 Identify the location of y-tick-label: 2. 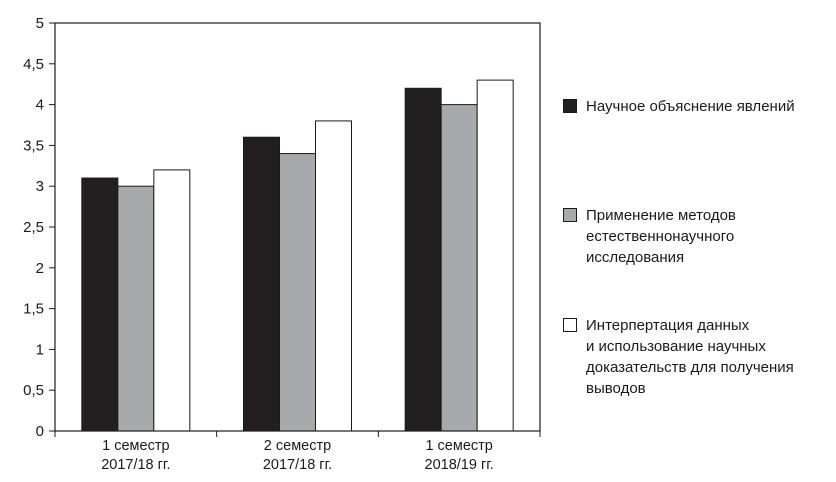
(40, 268).